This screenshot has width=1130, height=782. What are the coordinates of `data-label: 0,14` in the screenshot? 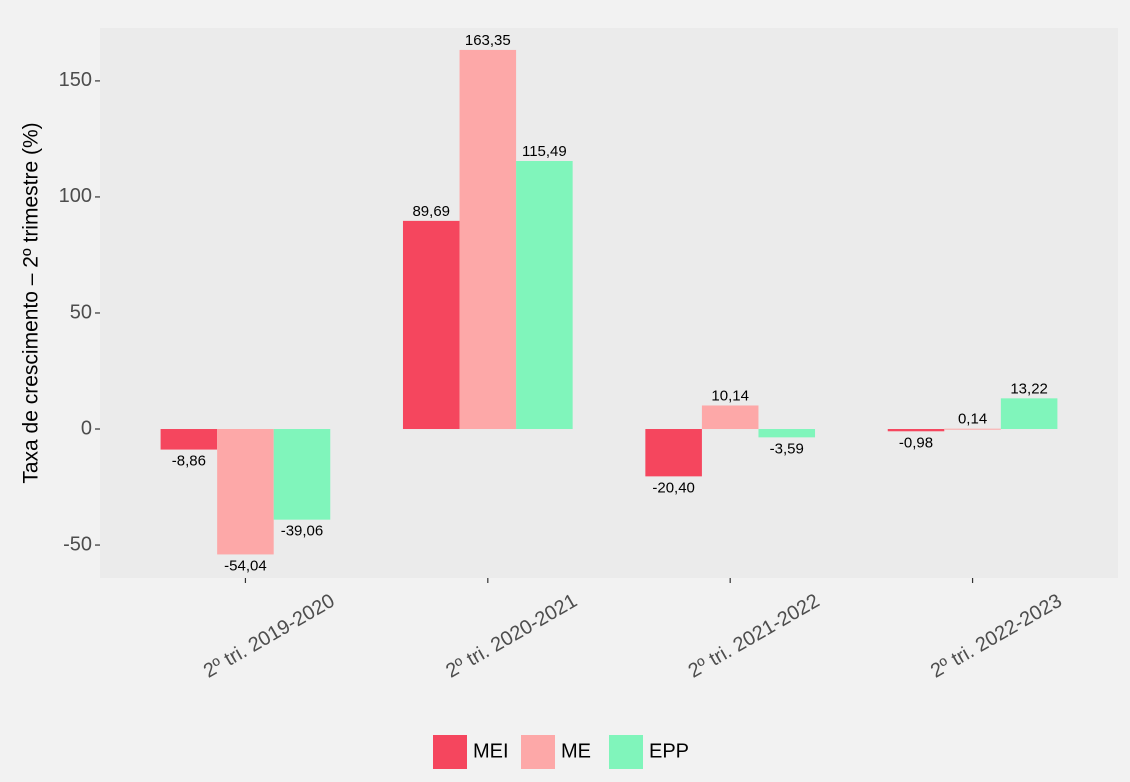 It's located at (972, 419).